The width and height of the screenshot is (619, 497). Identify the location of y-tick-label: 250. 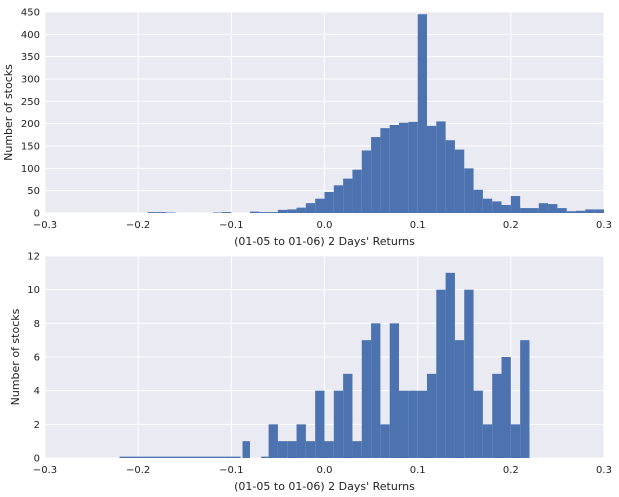
(30, 102).